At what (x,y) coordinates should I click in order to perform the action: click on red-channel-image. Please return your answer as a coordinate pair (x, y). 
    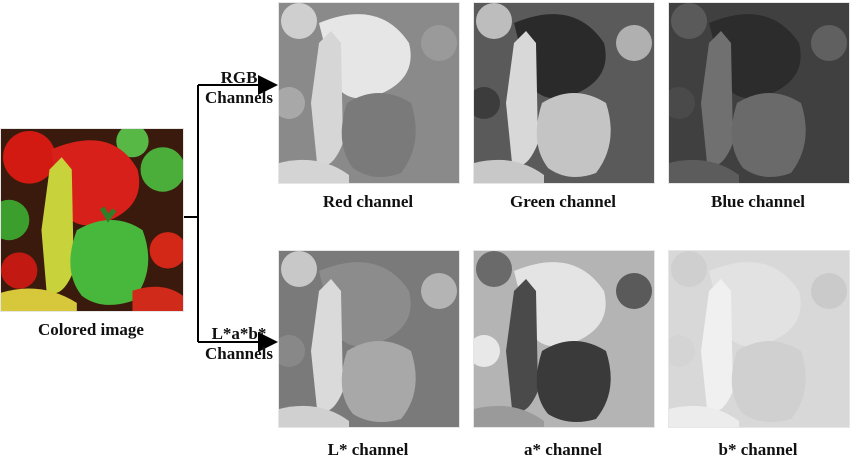
    Looking at the image, I should click on (369, 93).